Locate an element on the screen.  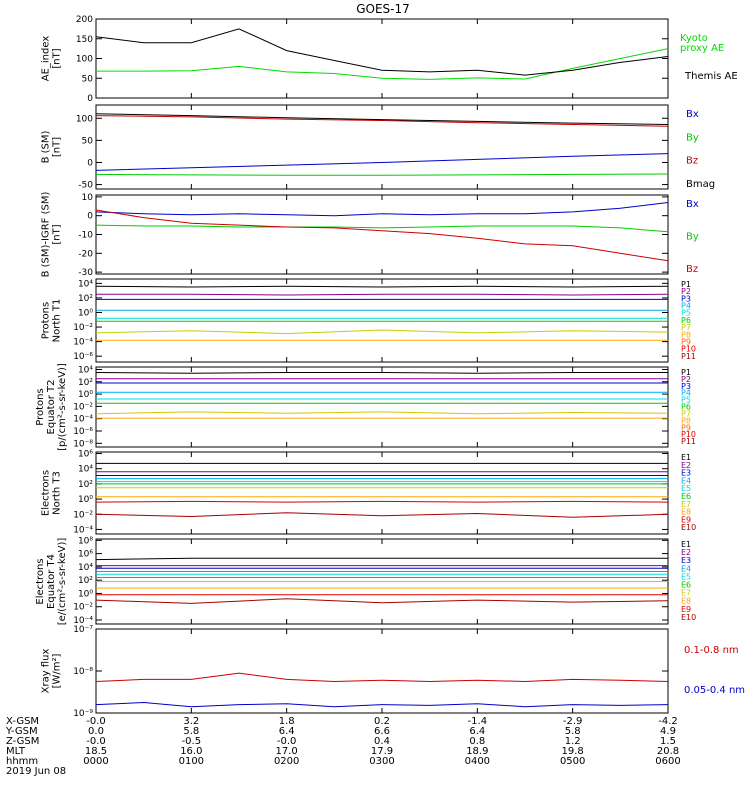
ephemeris-value: 1.8 is located at coordinates (287, 721).